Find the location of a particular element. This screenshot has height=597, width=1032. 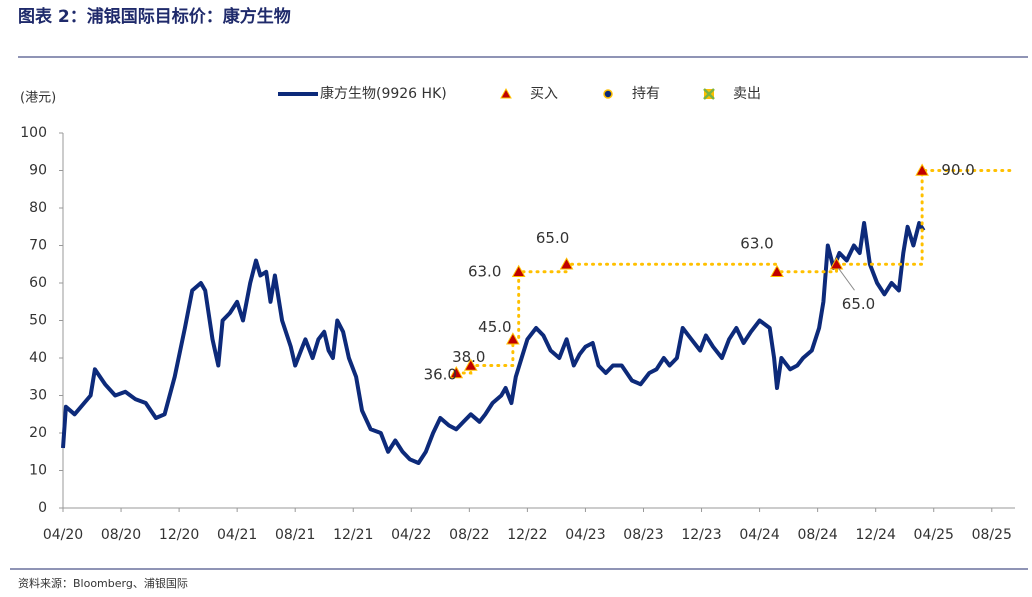

y-tick-label: 50 is located at coordinates (38, 321).